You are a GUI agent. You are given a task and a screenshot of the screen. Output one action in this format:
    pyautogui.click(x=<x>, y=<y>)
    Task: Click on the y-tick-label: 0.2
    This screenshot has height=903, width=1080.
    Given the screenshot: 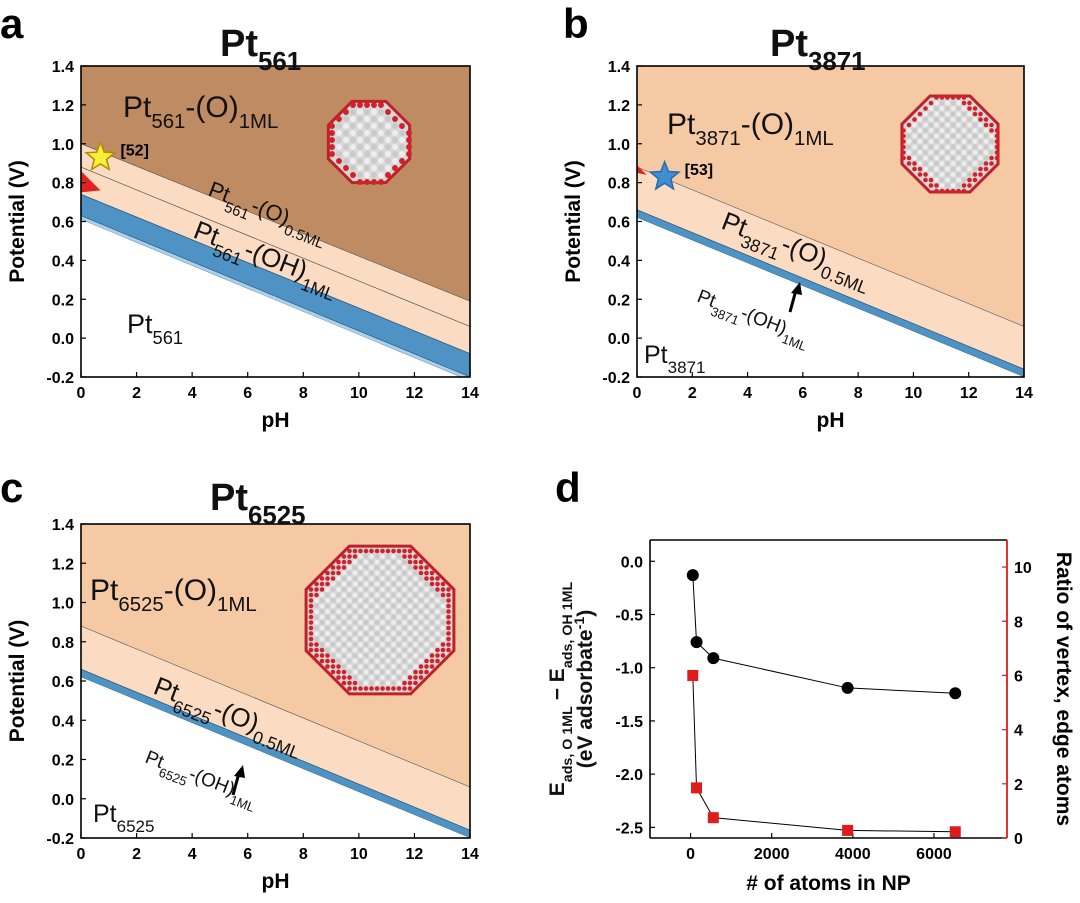 What is the action you would take?
    pyautogui.click(x=619, y=300)
    